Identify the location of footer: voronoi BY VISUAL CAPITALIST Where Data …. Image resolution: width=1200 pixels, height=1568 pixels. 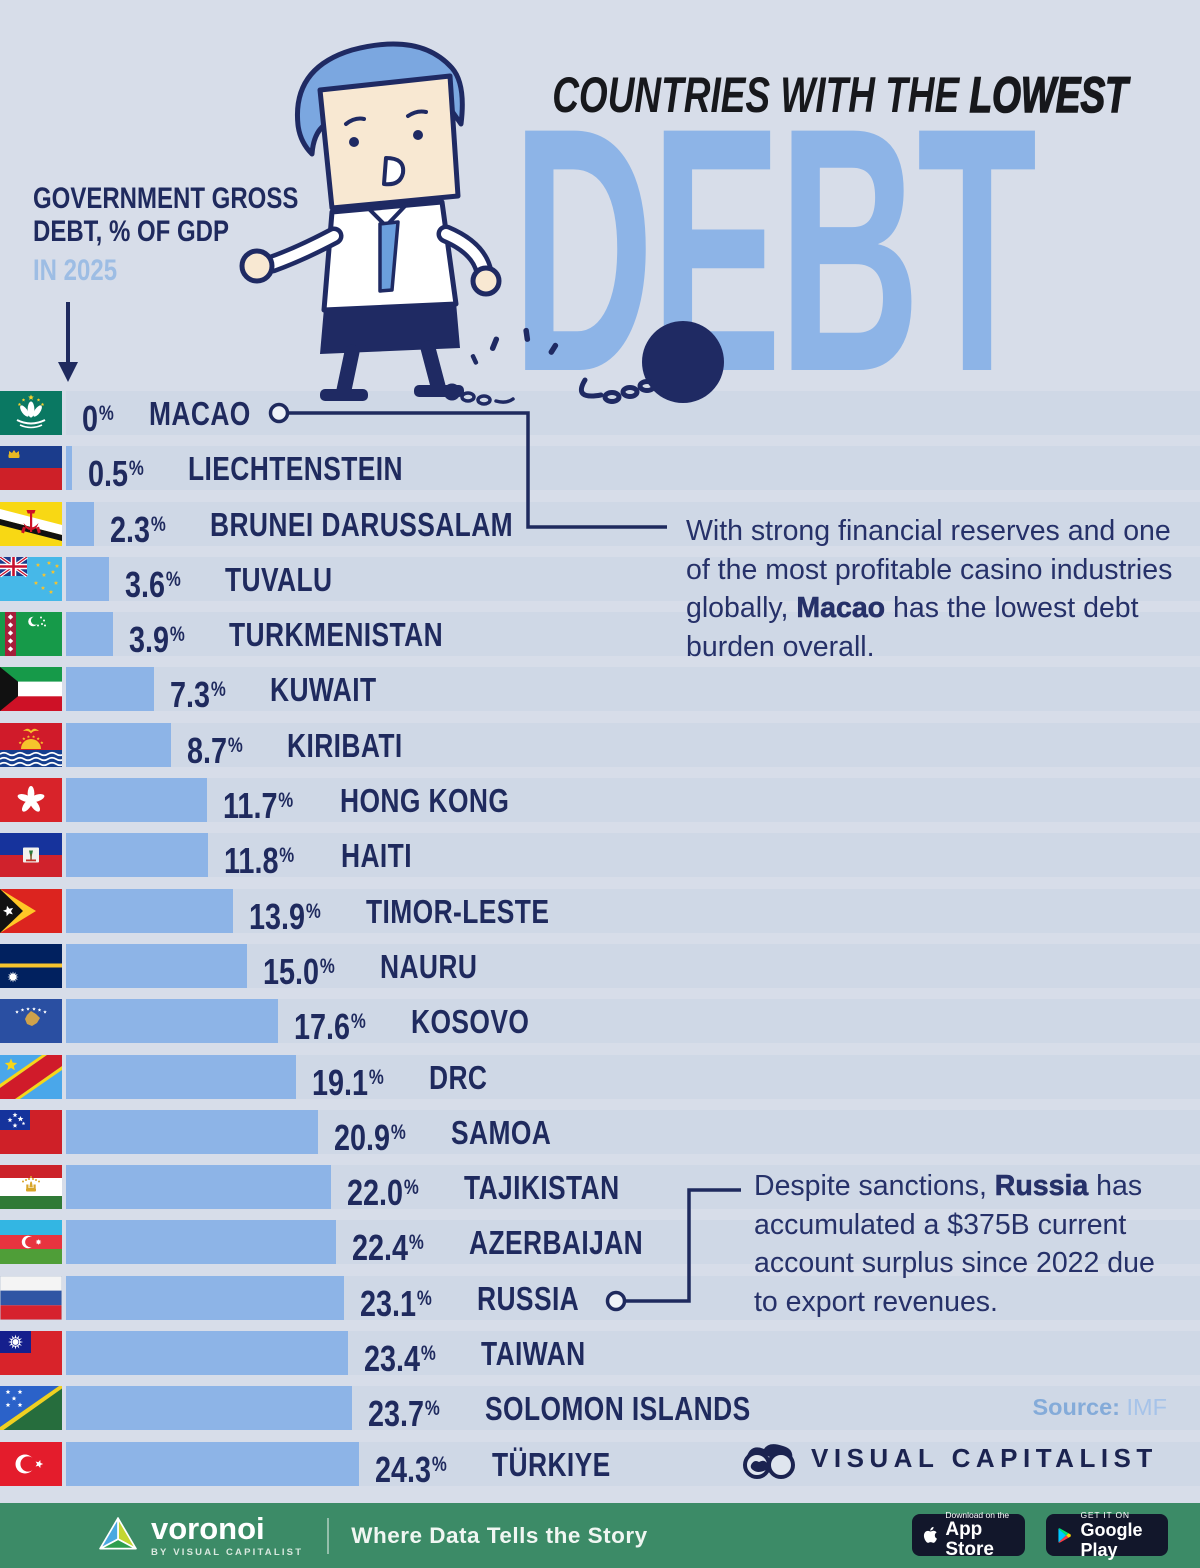
(600, 1535).